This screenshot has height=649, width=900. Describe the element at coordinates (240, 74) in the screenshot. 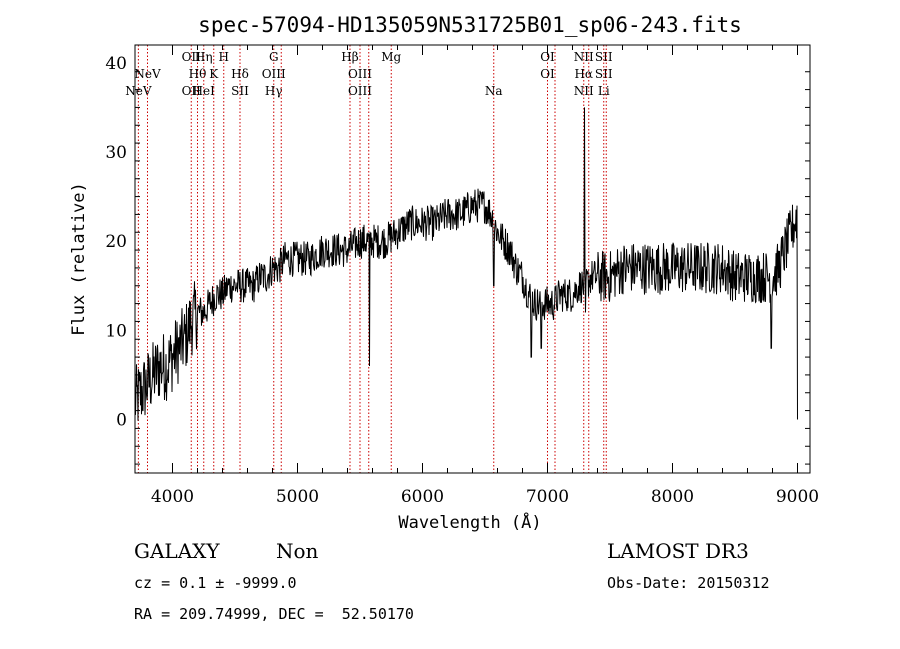

I see `line-label: Hδ` at that location.